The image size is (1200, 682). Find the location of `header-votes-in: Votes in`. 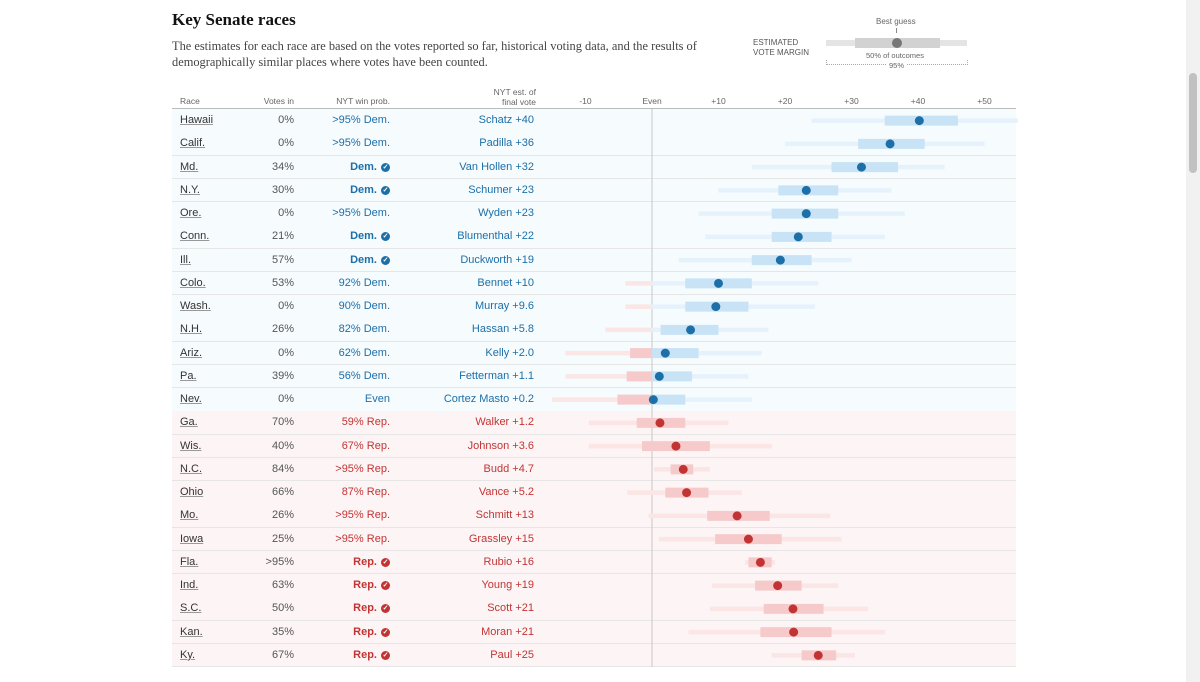

header-votes-in: Votes in is located at coordinates (278, 101).